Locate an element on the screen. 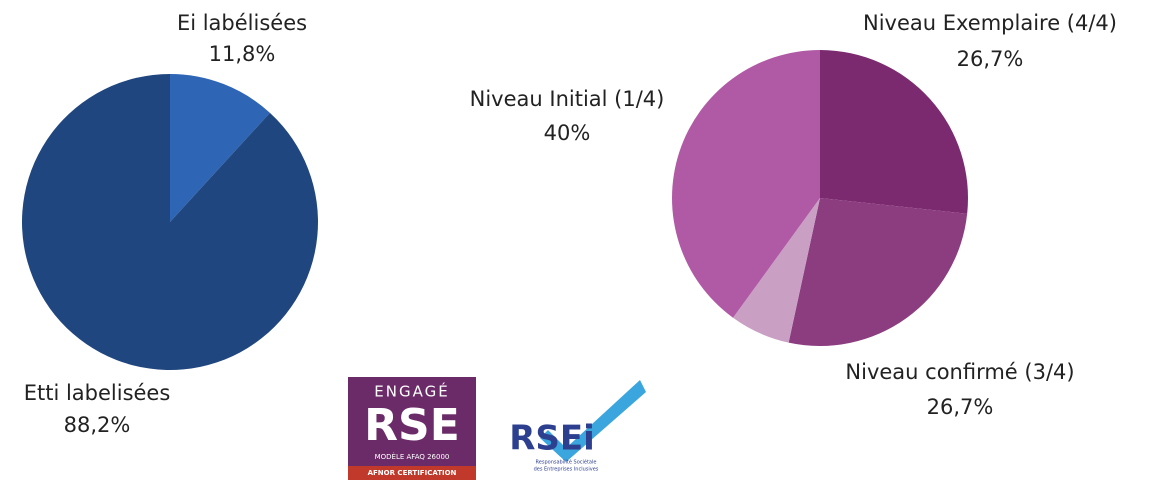 The width and height of the screenshot is (1154, 480). logo-text: RSEi is located at coordinates (552, 439).